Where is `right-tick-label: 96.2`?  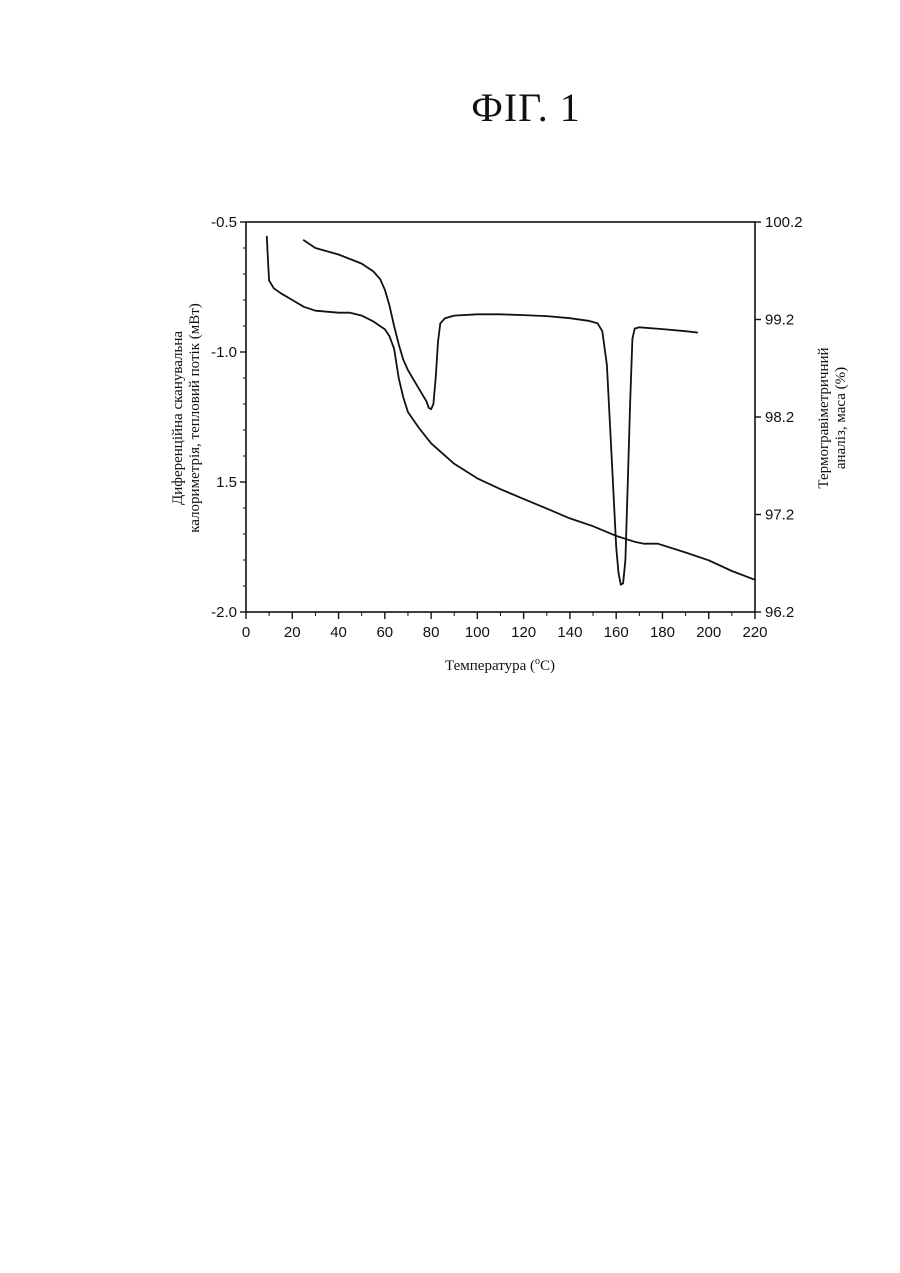
right-tick-label: 96.2 is located at coordinates (779, 612).